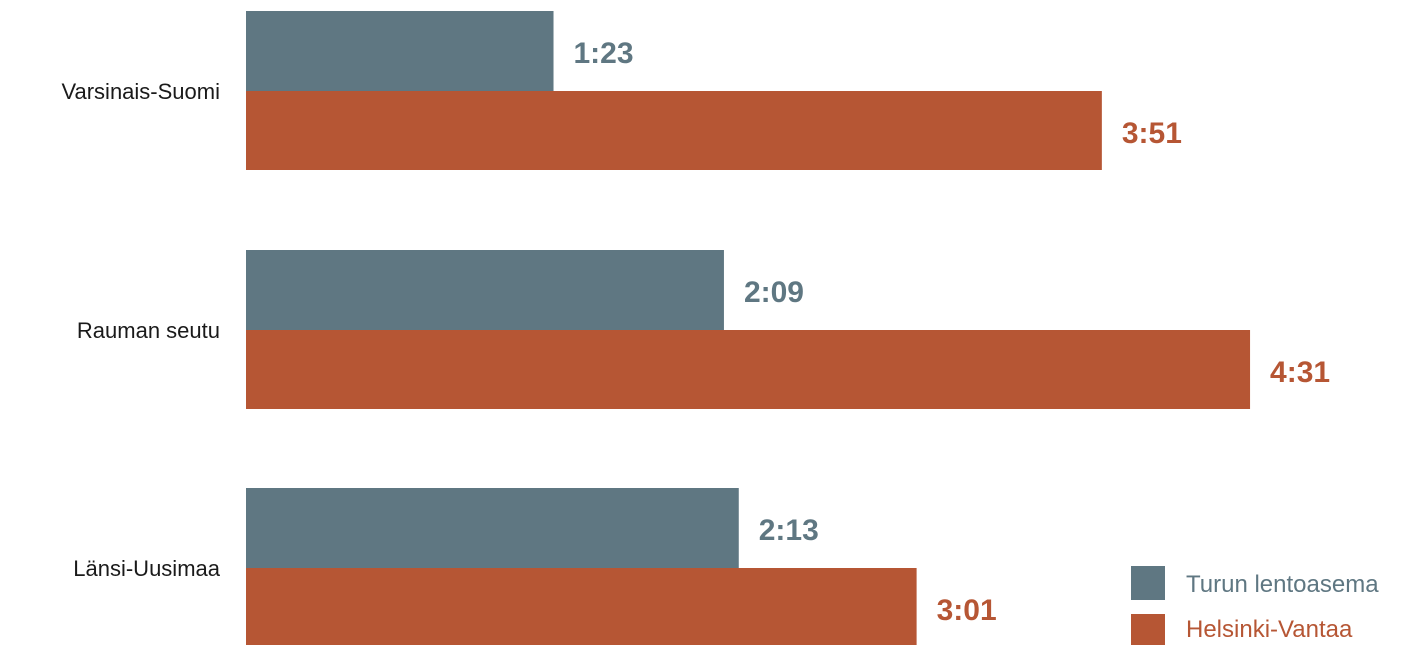 Image resolution: width=1427 pixels, height=645 pixels. What do you see at coordinates (1148, 629) in the screenshot?
I see `legend-swatch-helsinki-vantaa` at bounding box center [1148, 629].